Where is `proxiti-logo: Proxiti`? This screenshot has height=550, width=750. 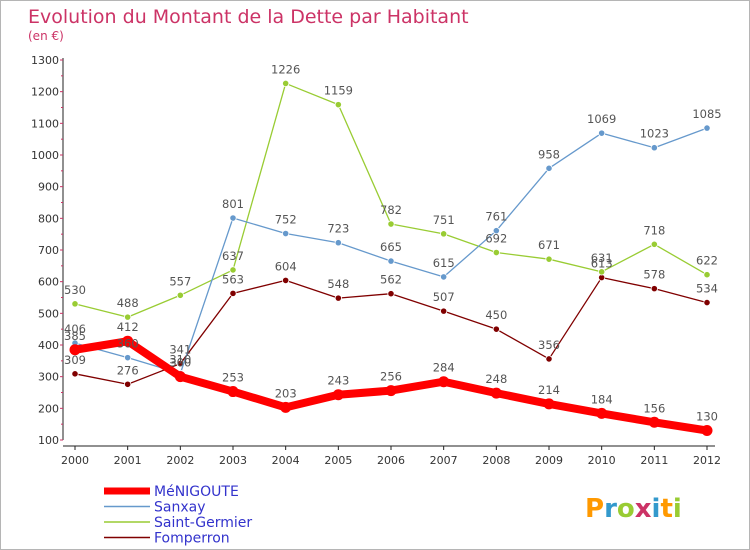 proxiti-logo: Proxiti is located at coordinates (633, 509).